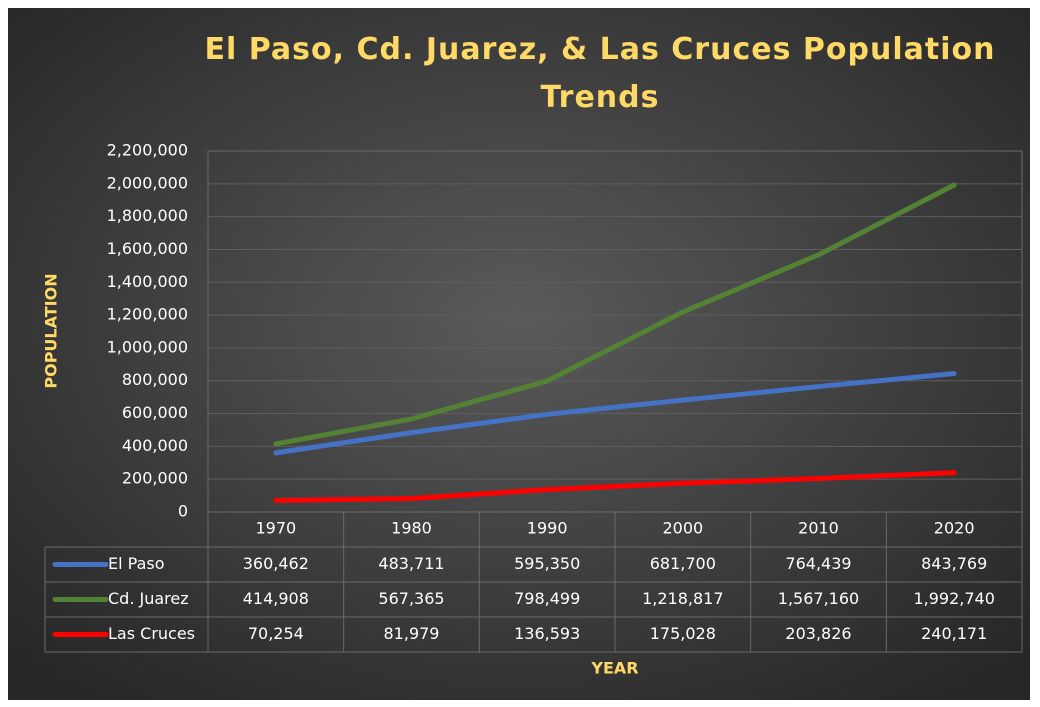 The image size is (1040, 707). Describe the element at coordinates (155, 379) in the screenshot. I see `y-tick-label: 800,000` at that location.